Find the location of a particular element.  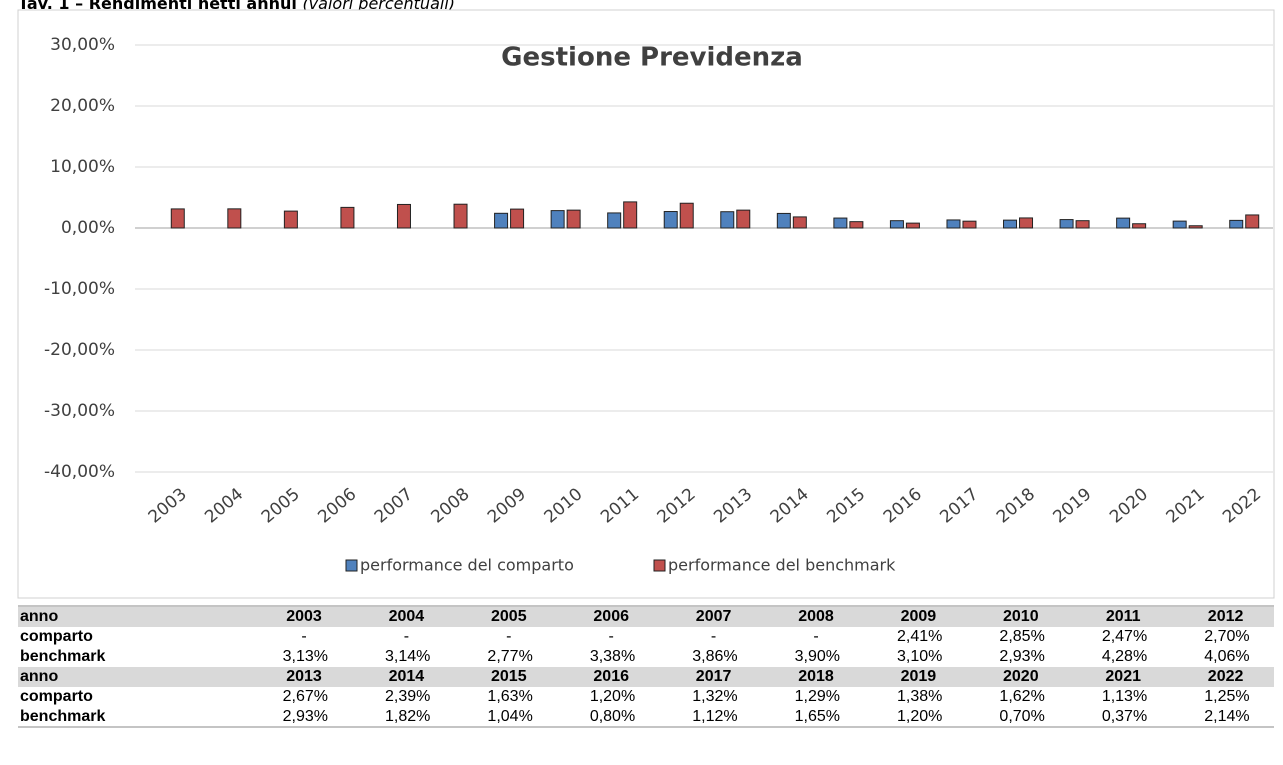

y-tick-label: -30,00% is located at coordinates (79, 411).